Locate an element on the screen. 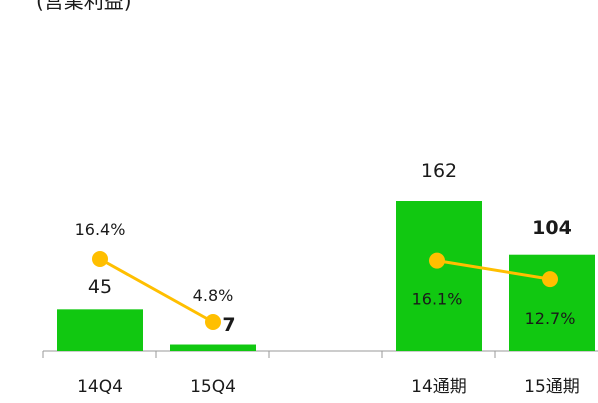  chart-title: (営業利益) is located at coordinates (84, 6).